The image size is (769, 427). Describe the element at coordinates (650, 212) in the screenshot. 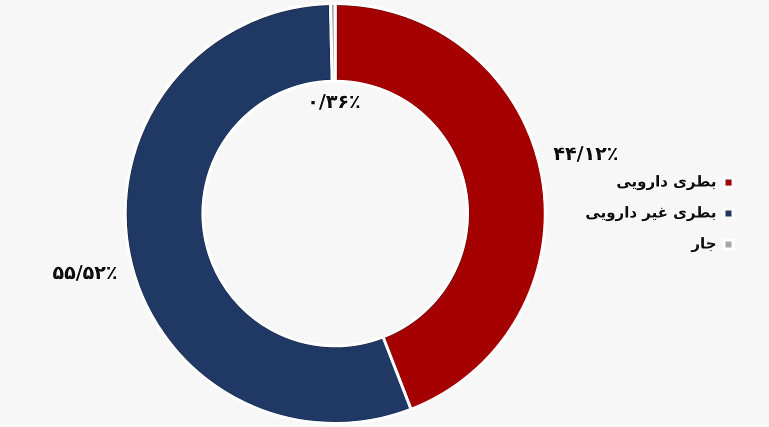

I see `legend-label: بطری غیر دارویی` at that location.